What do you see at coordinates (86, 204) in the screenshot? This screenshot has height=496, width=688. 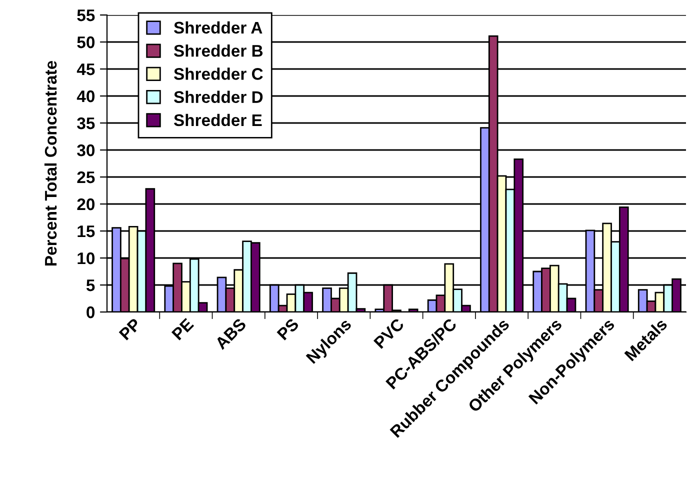 I see `y-tick-label: 20` at bounding box center [86, 204].